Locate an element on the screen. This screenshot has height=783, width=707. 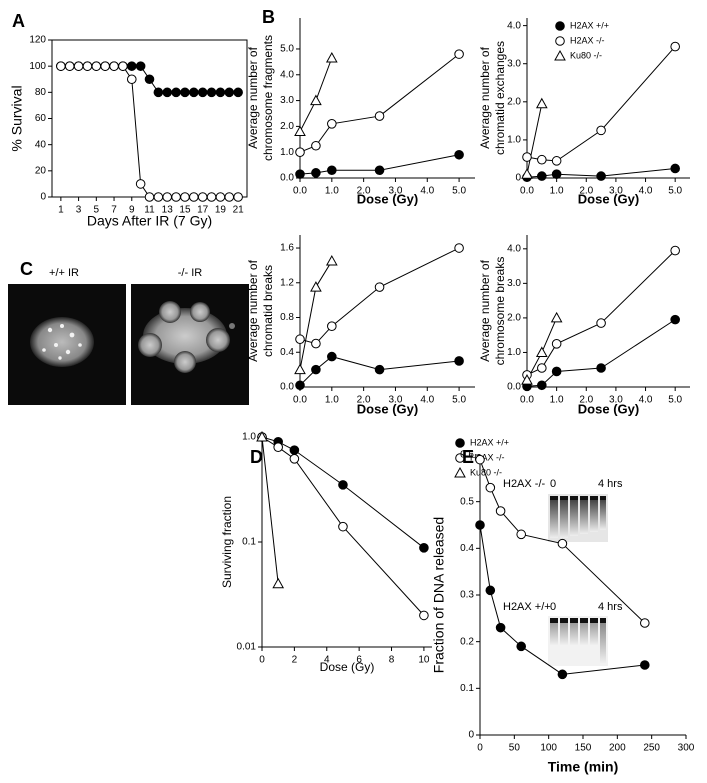
y-tick-label: 0.2 is located at coordinates (467, 641).